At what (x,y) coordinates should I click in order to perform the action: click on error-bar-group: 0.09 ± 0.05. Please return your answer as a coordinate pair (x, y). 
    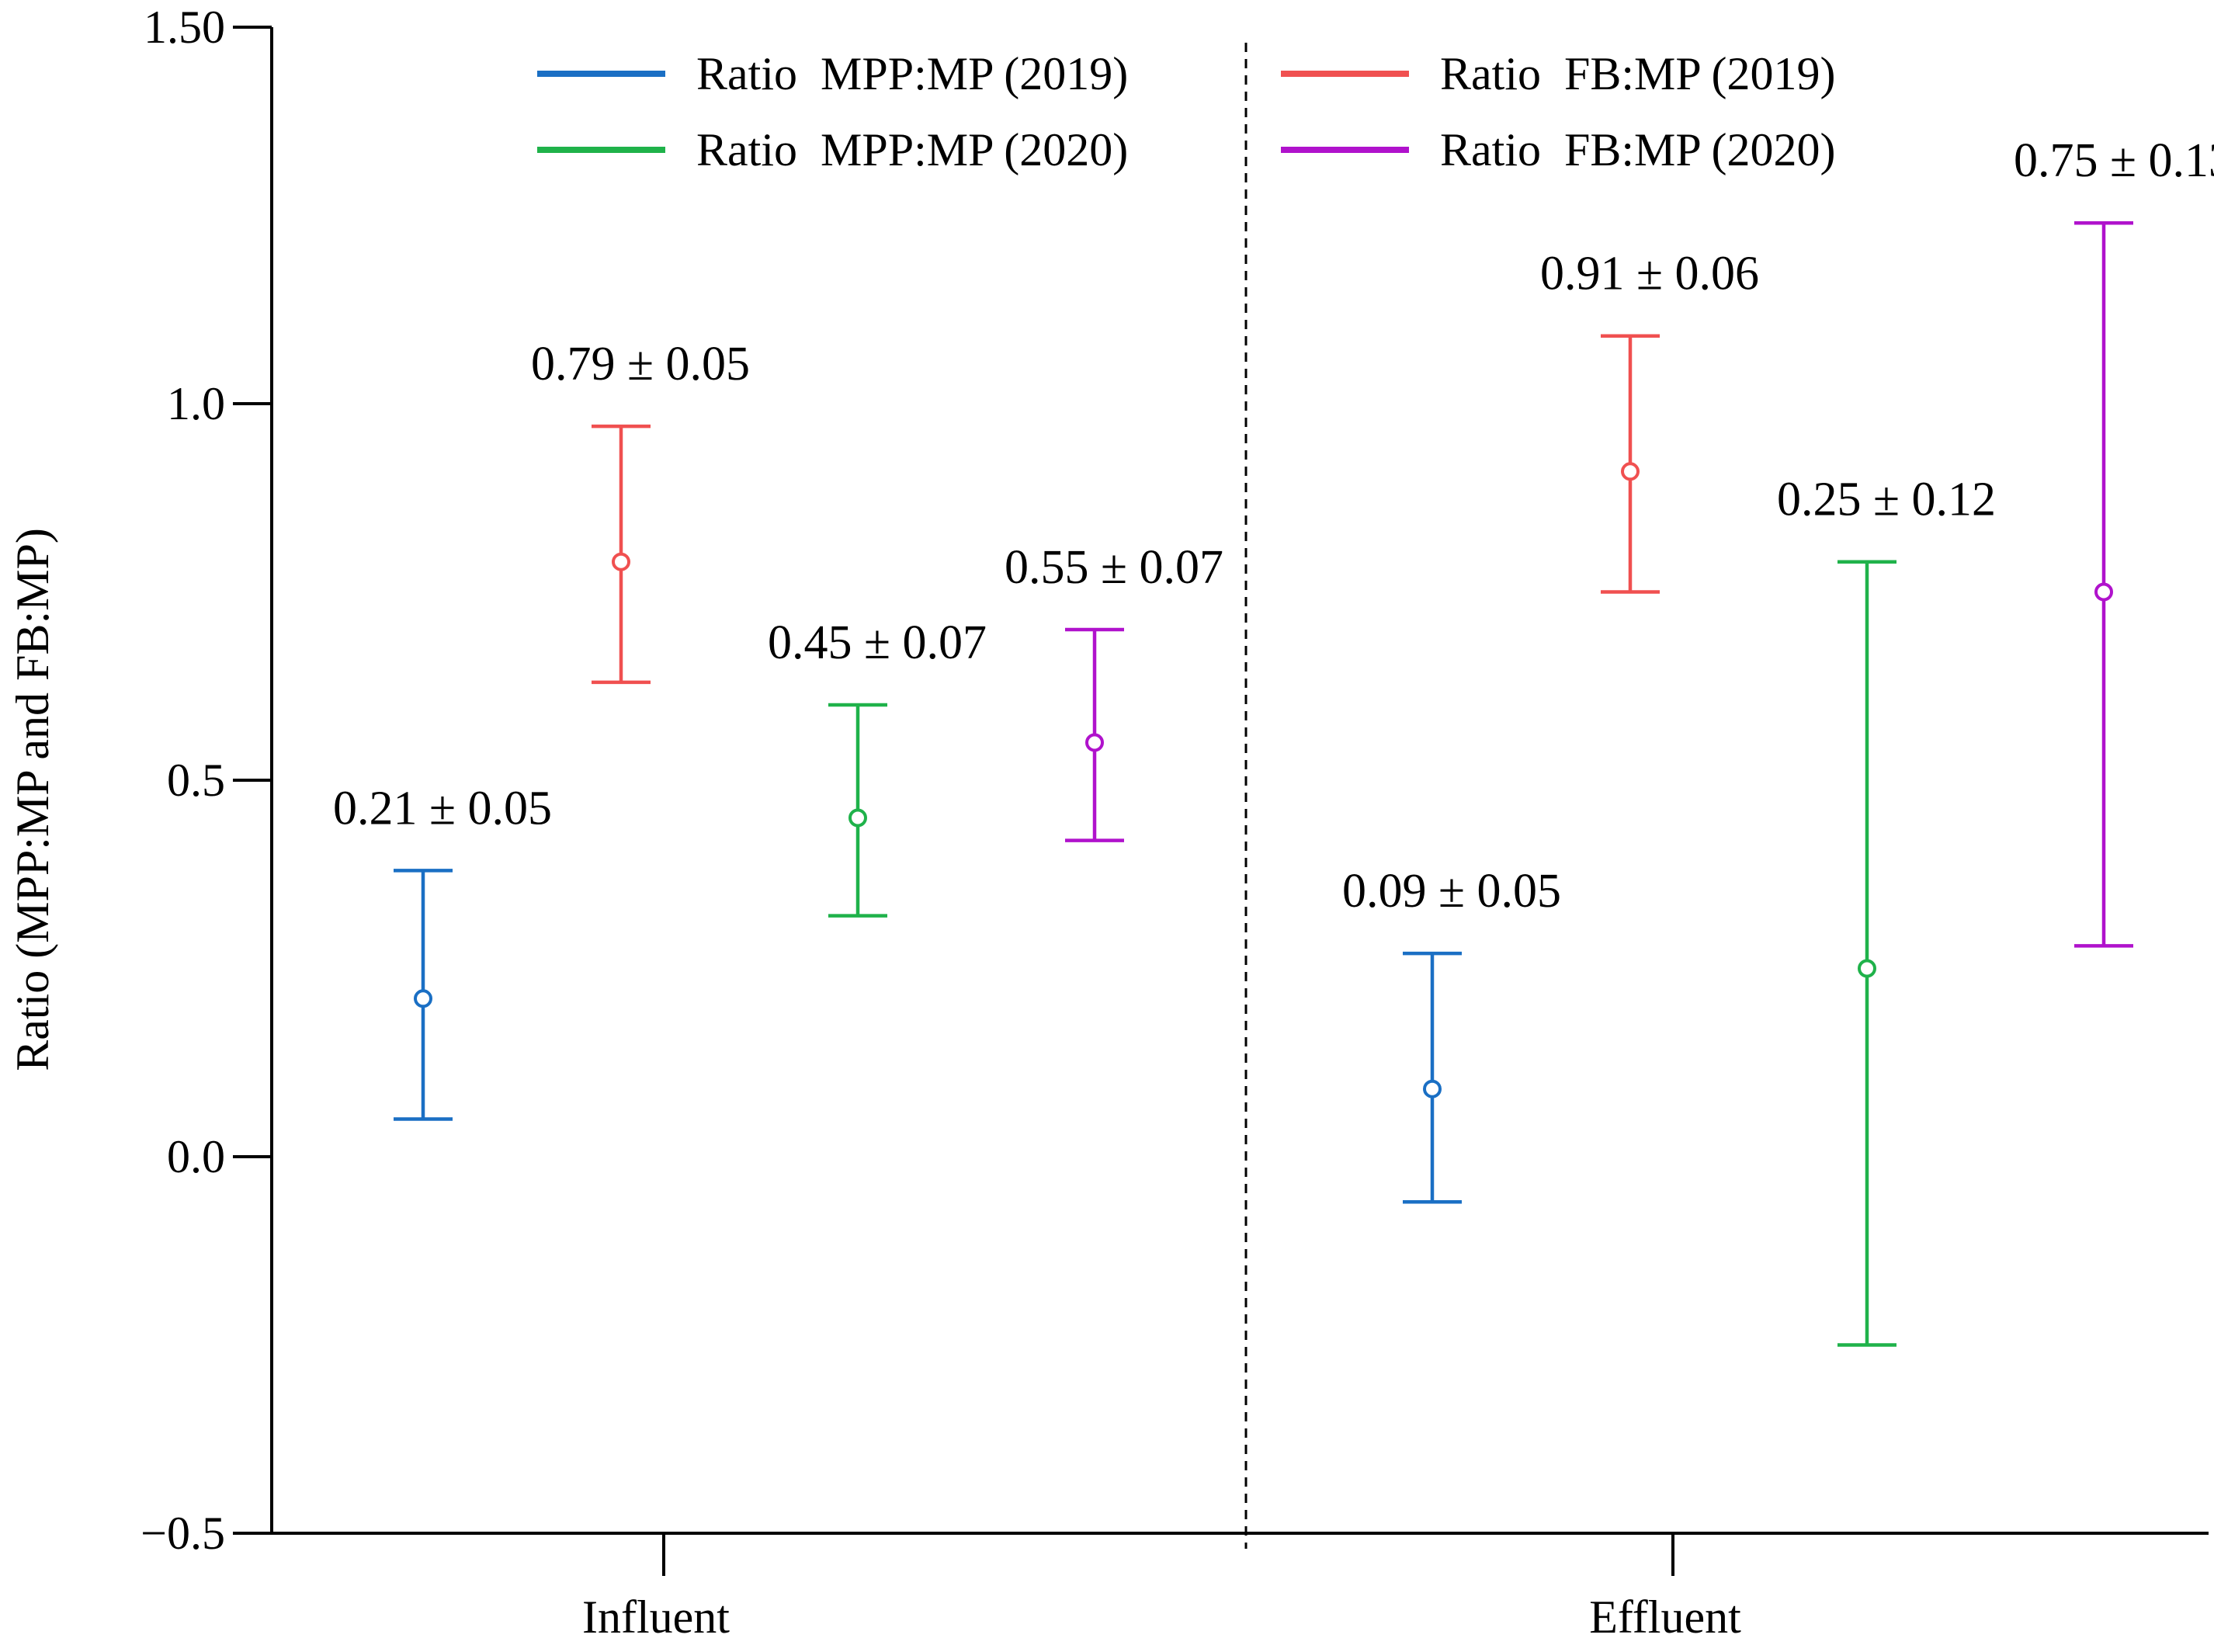
    Looking at the image, I should click on (1452, 1034).